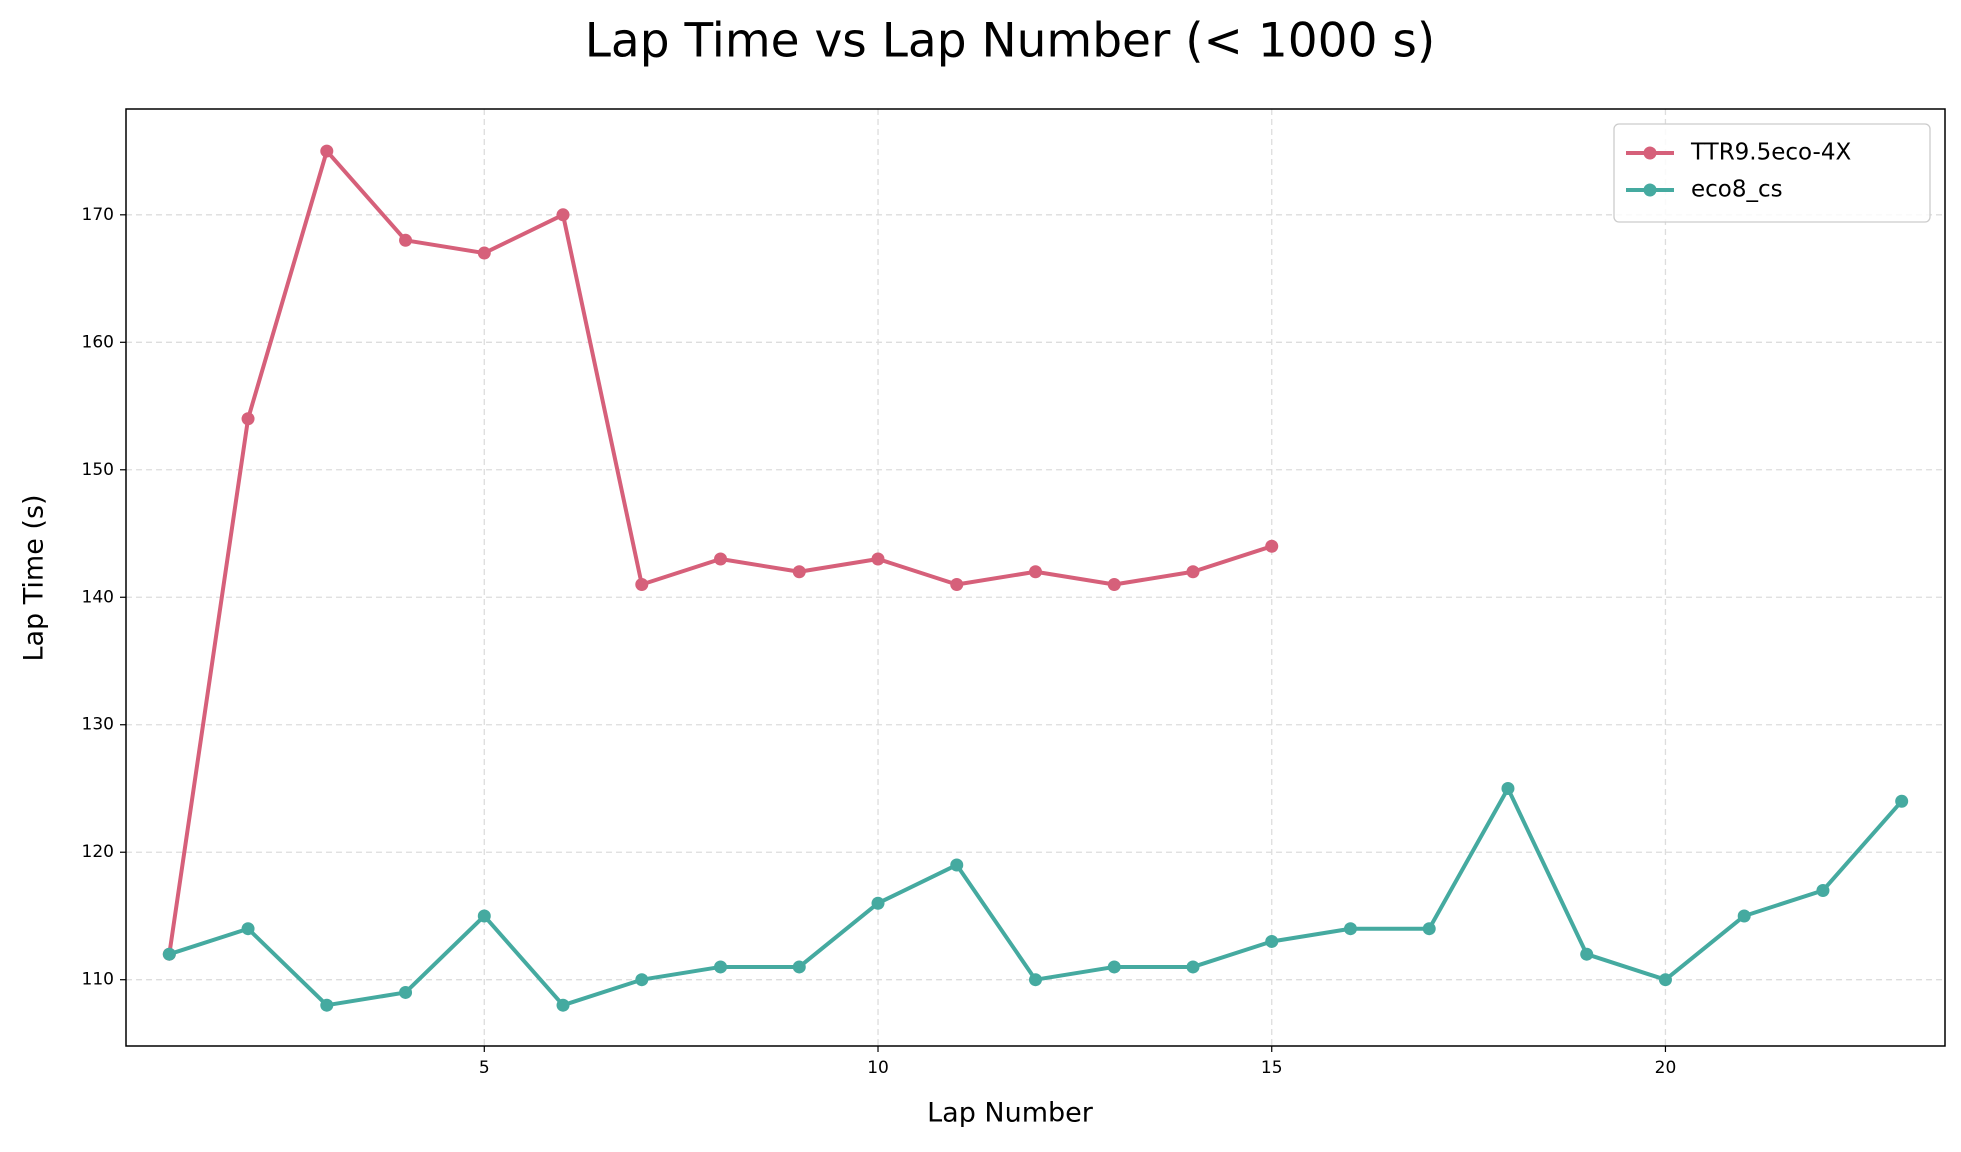  What do you see at coordinates (1737, 190) in the screenshot?
I see `legend-label: eco8_cs` at bounding box center [1737, 190].